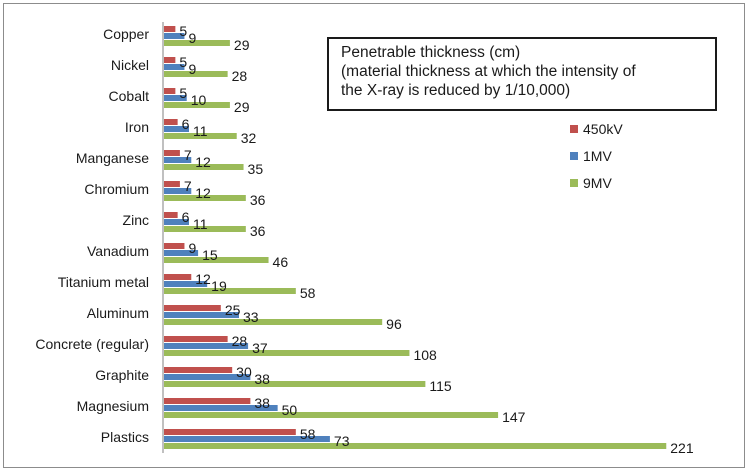 The height and width of the screenshot is (472, 750). I want to click on bar-1mv-titanium-metal, so click(186, 284).